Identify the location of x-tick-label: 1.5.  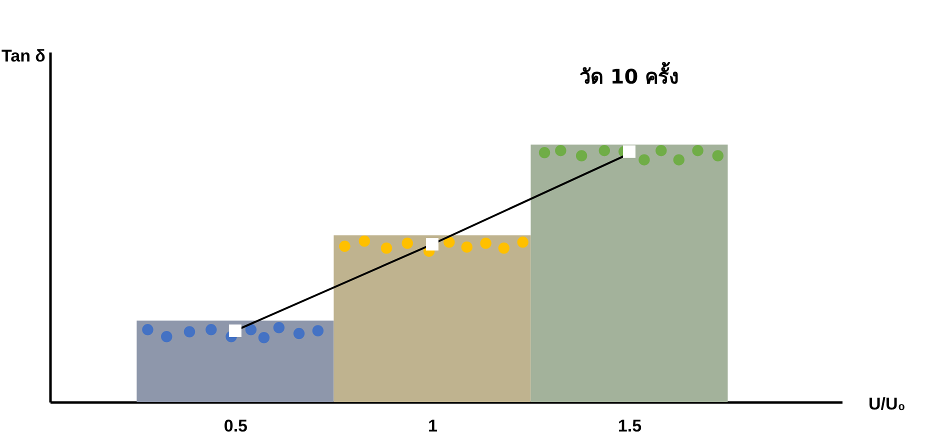
(630, 426).